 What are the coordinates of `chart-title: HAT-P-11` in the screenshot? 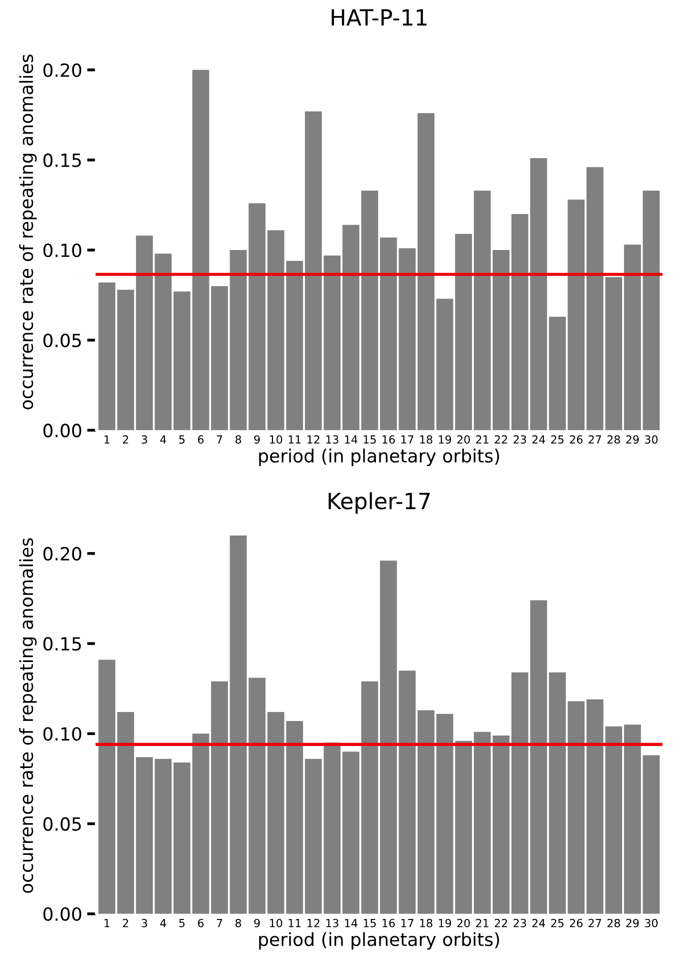 It's located at (379, 17).